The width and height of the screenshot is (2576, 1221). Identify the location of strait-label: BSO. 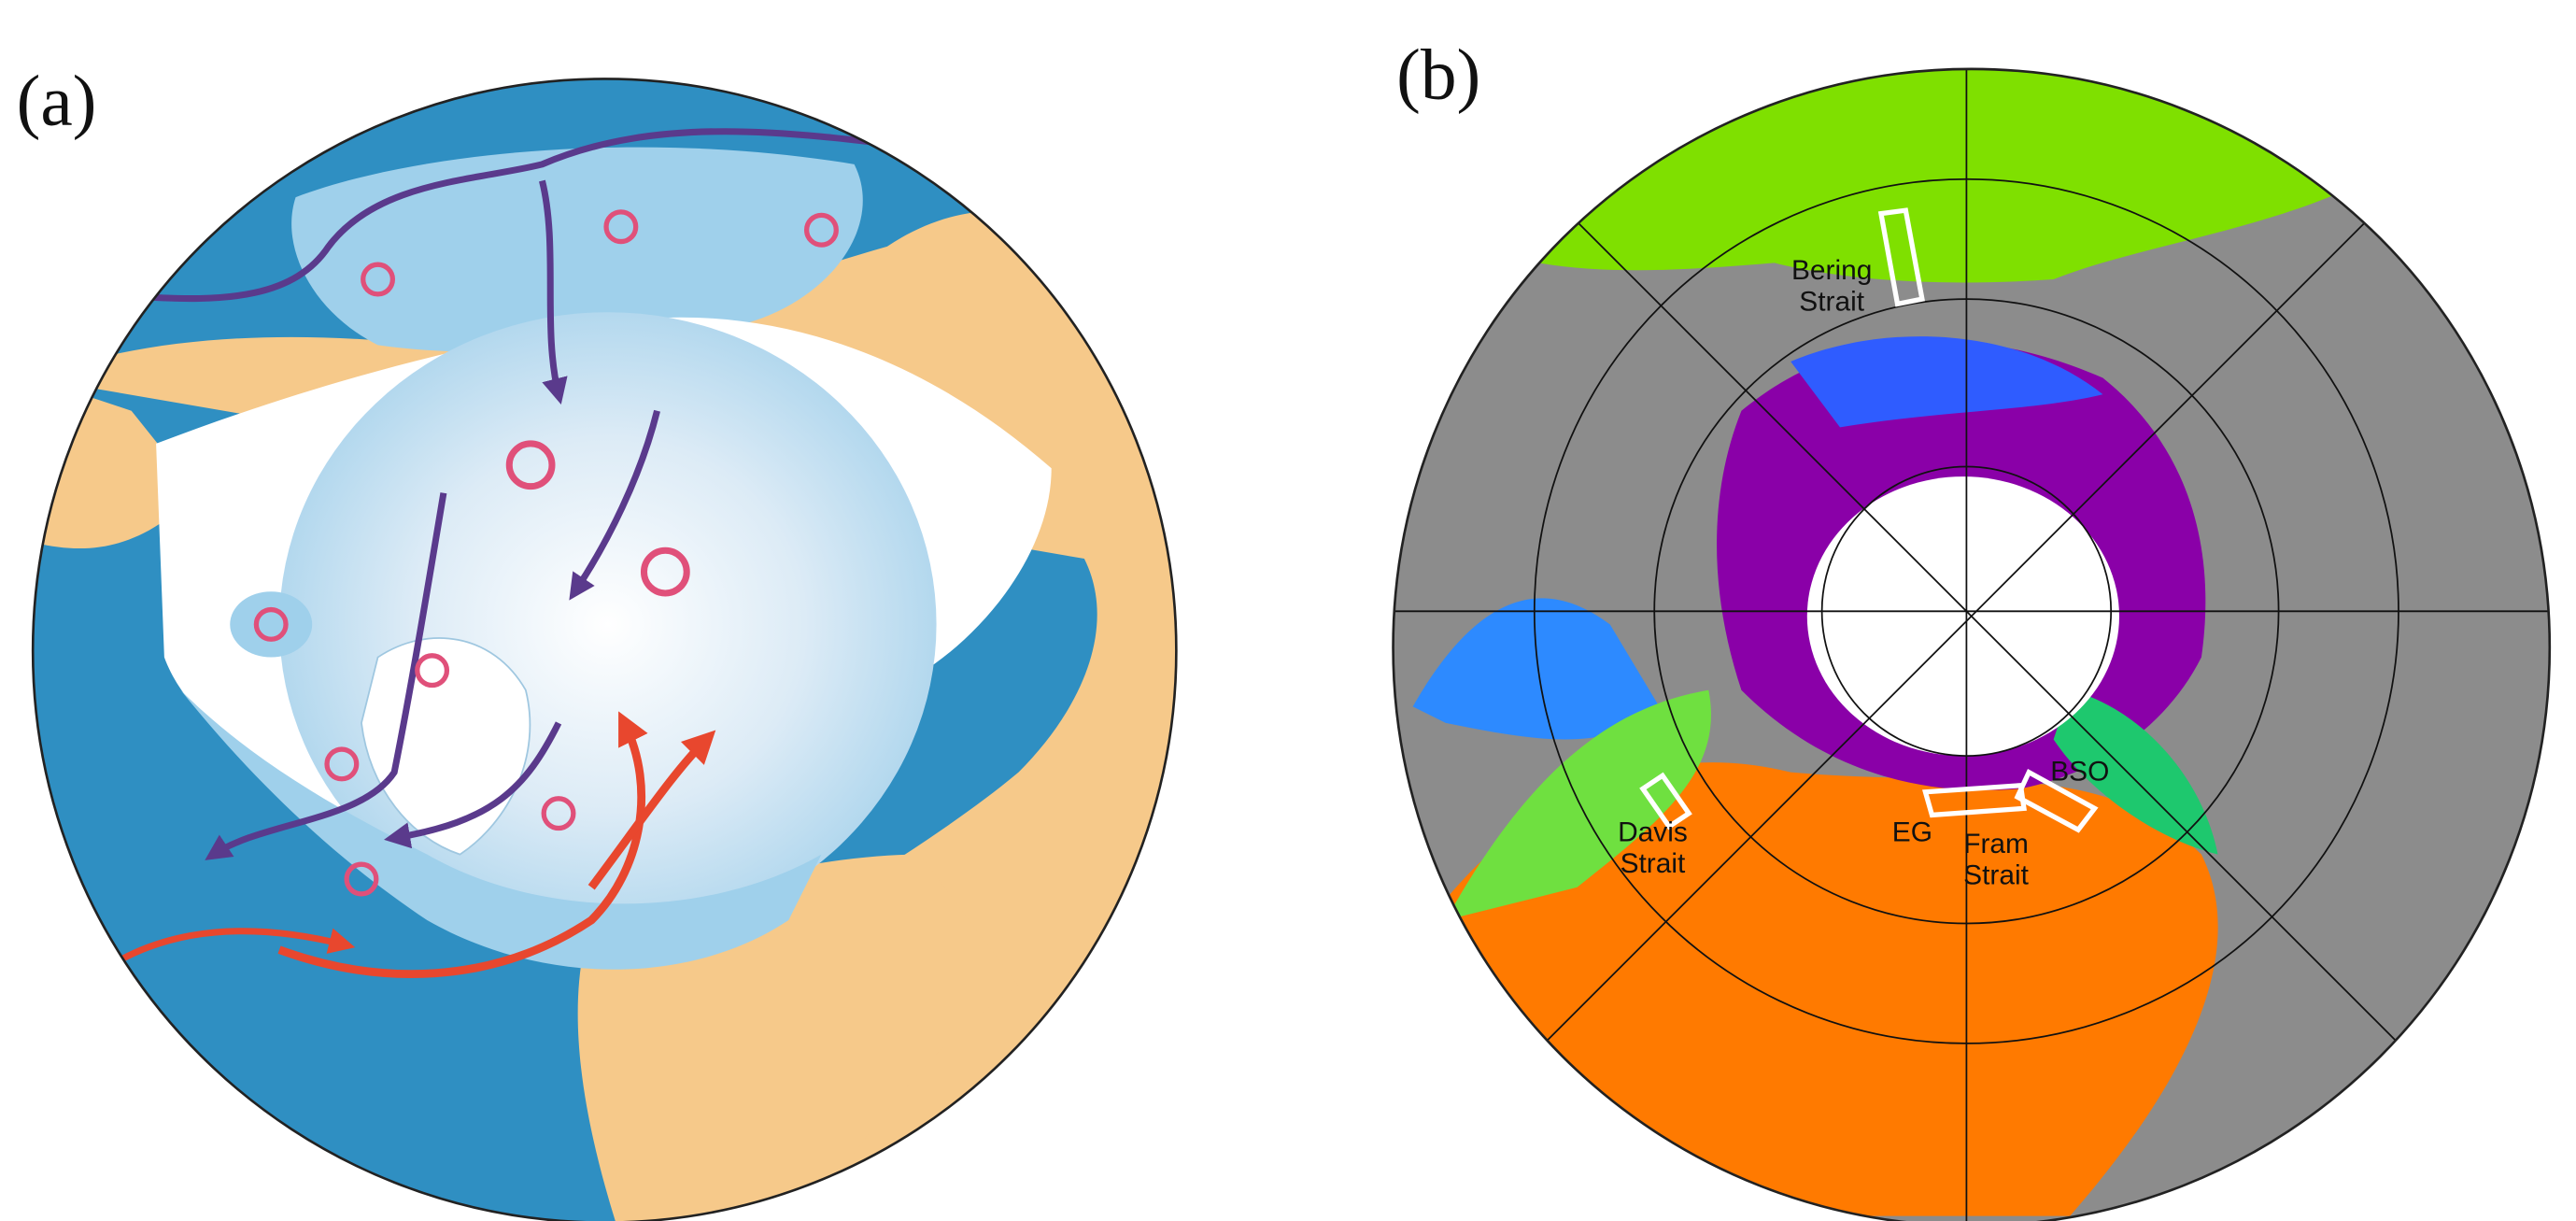
(2079, 771).